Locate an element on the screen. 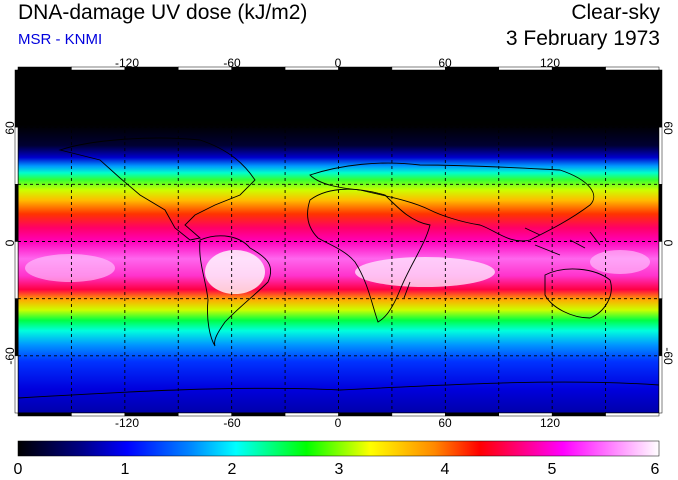  coastline-south-america is located at coordinates (235, 291).